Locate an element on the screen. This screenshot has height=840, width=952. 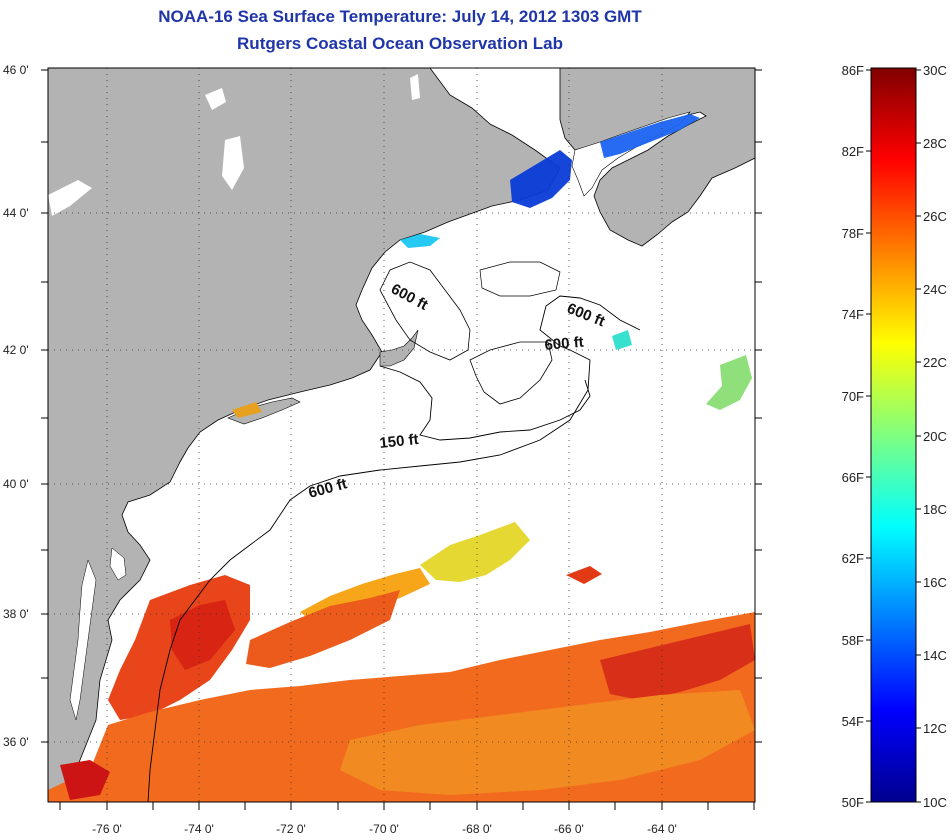
colorbar-c-label: 16C is located at coordinates (935, 582).